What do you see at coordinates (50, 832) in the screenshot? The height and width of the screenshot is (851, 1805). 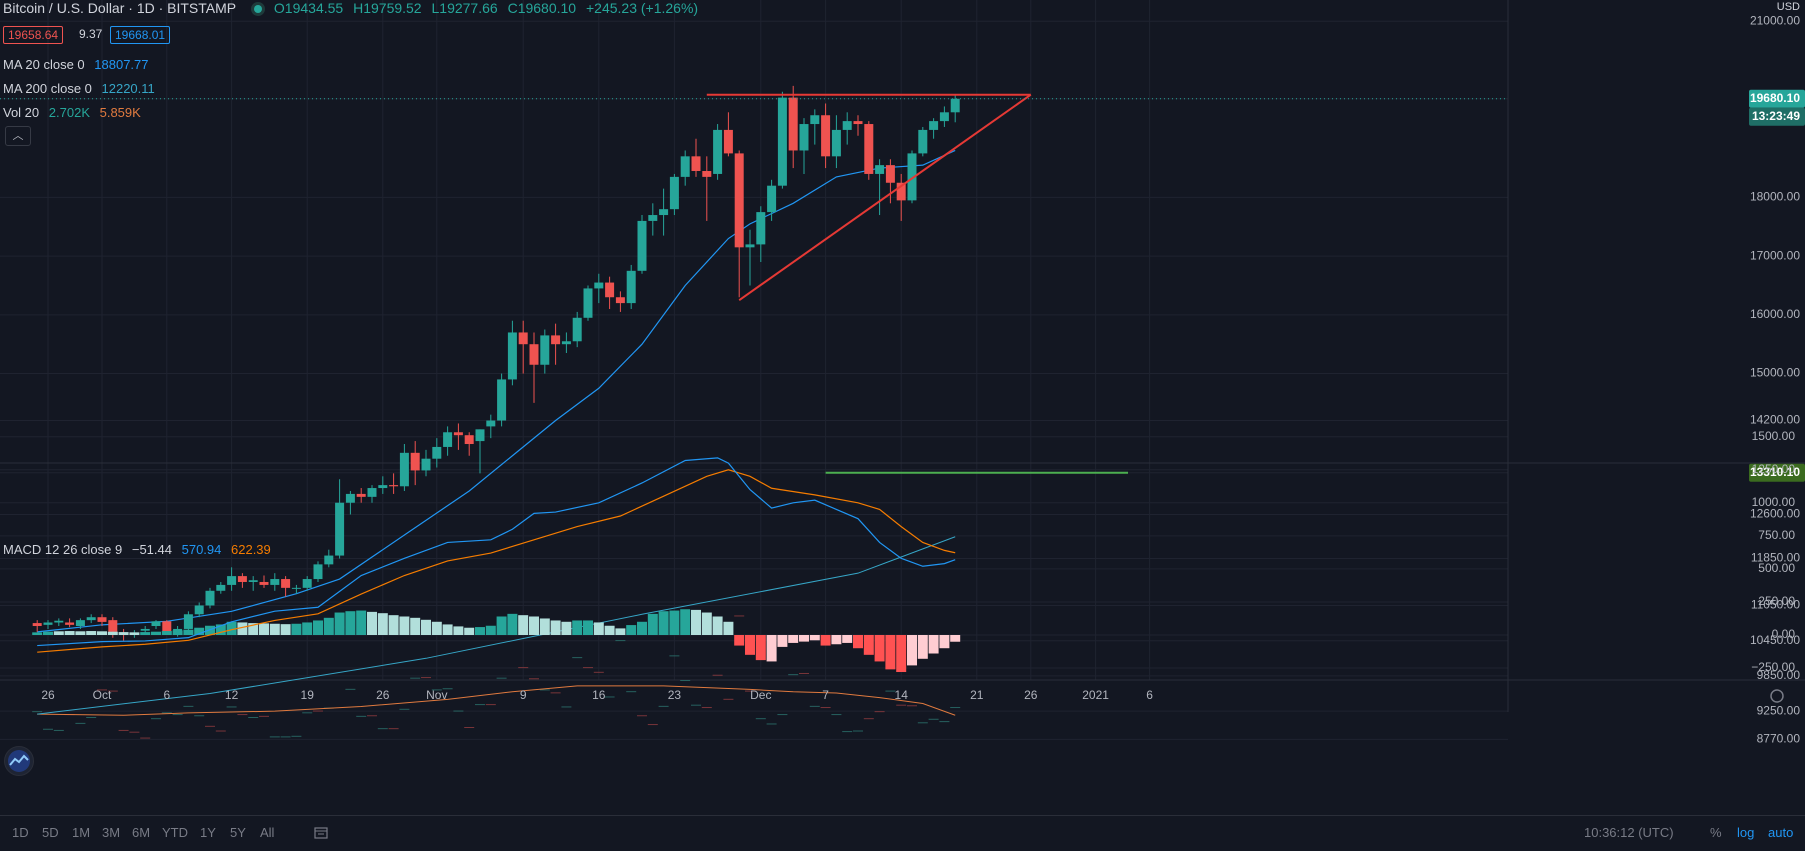 I see `timeframe-button-5d: 5D` at bounding box center [50, 832].